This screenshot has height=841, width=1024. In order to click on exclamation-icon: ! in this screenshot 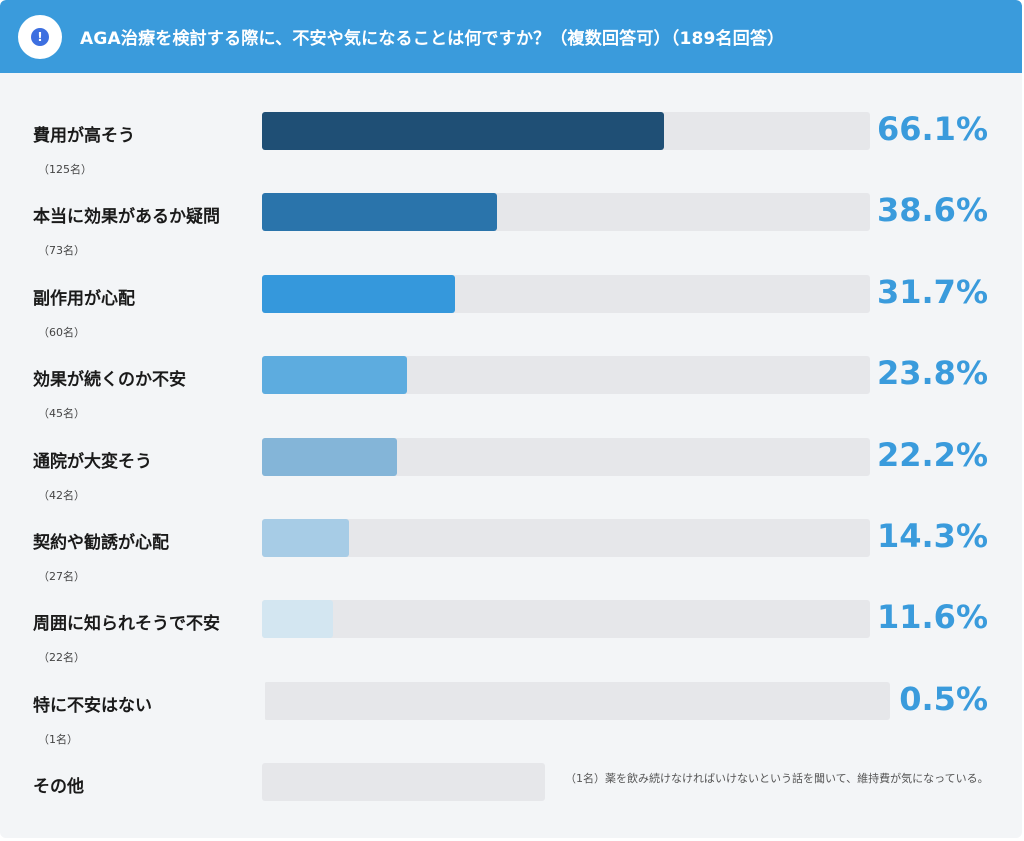, I will do `click(40, 37)`.